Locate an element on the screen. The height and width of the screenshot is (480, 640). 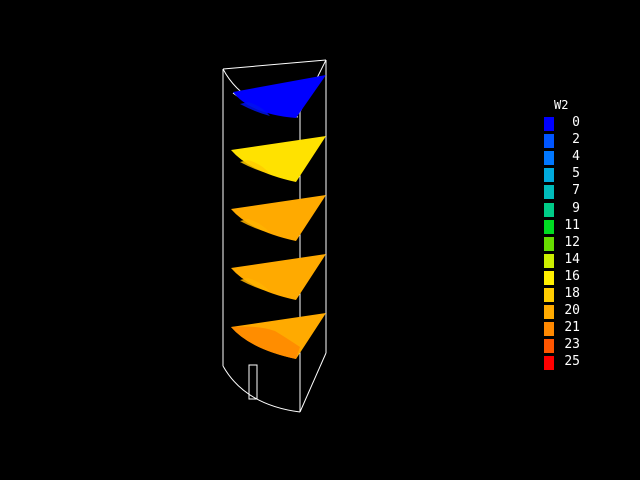
slice-lower is located at coordinates (278, 277).